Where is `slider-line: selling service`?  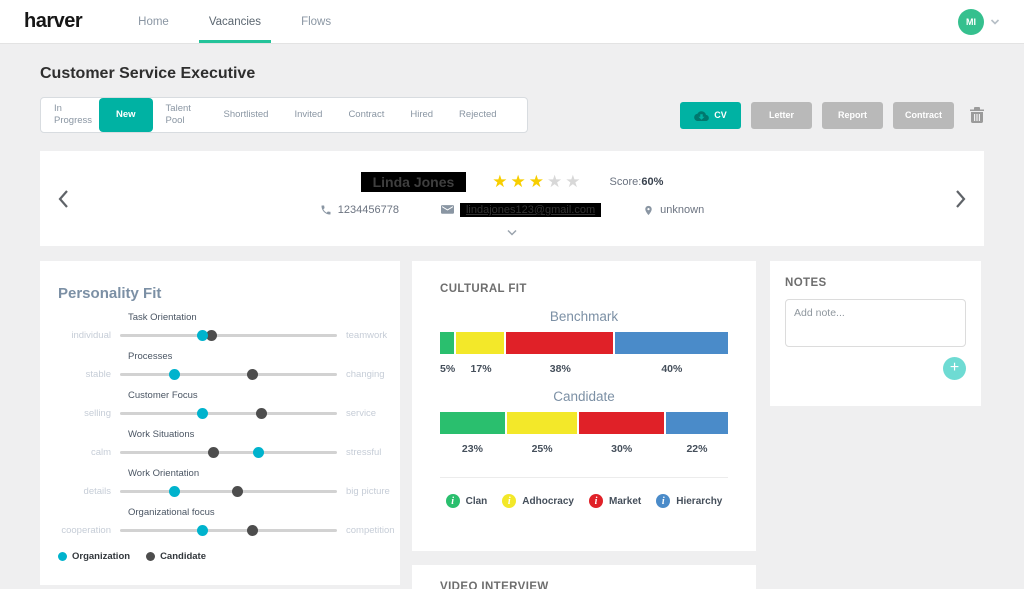 slider-line: selling service is located at coordinates (229, 413).